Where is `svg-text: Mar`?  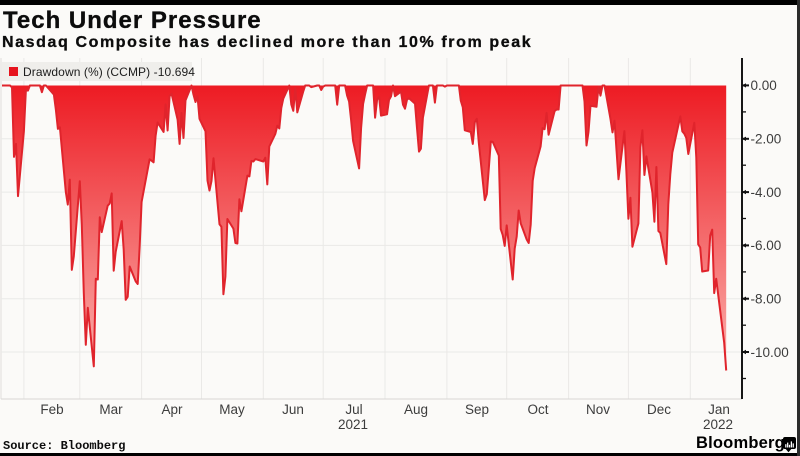
svg-text: Mar is located at coordinates (111, 409).